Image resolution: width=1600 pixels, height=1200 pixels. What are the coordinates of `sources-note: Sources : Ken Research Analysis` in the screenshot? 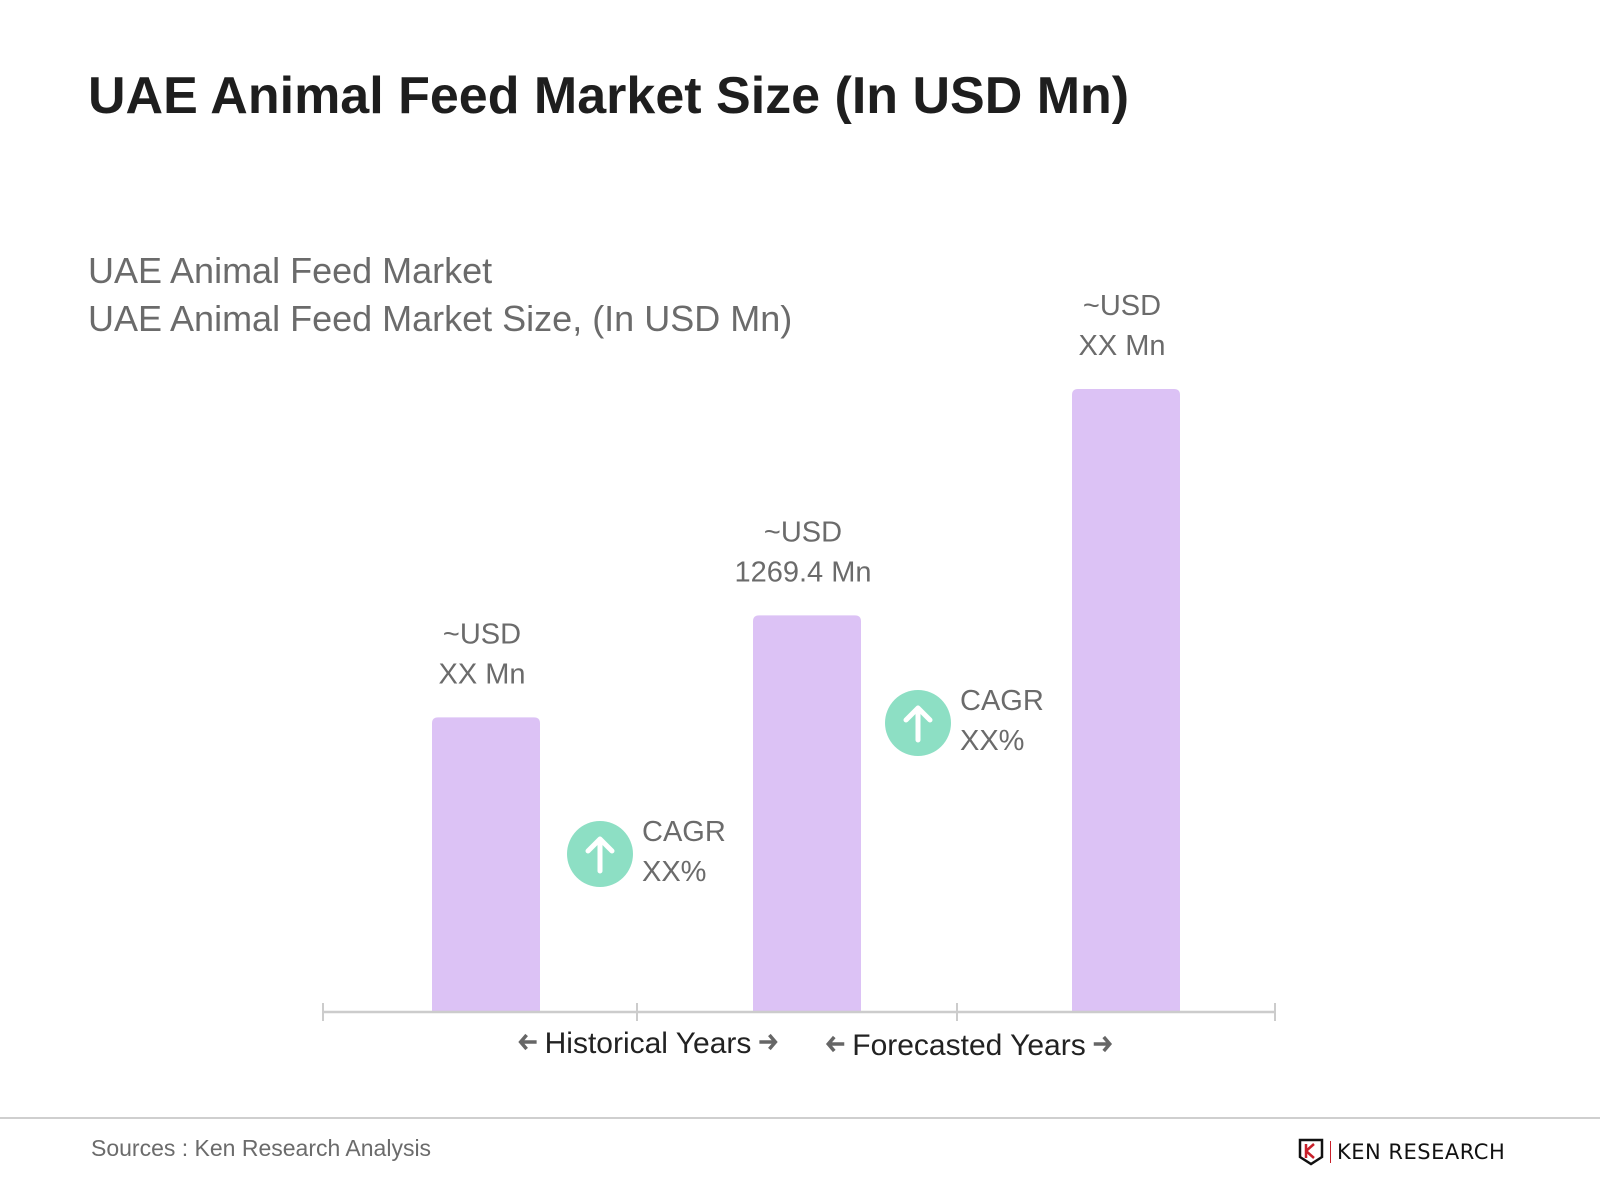 It's located at (261, 1148).